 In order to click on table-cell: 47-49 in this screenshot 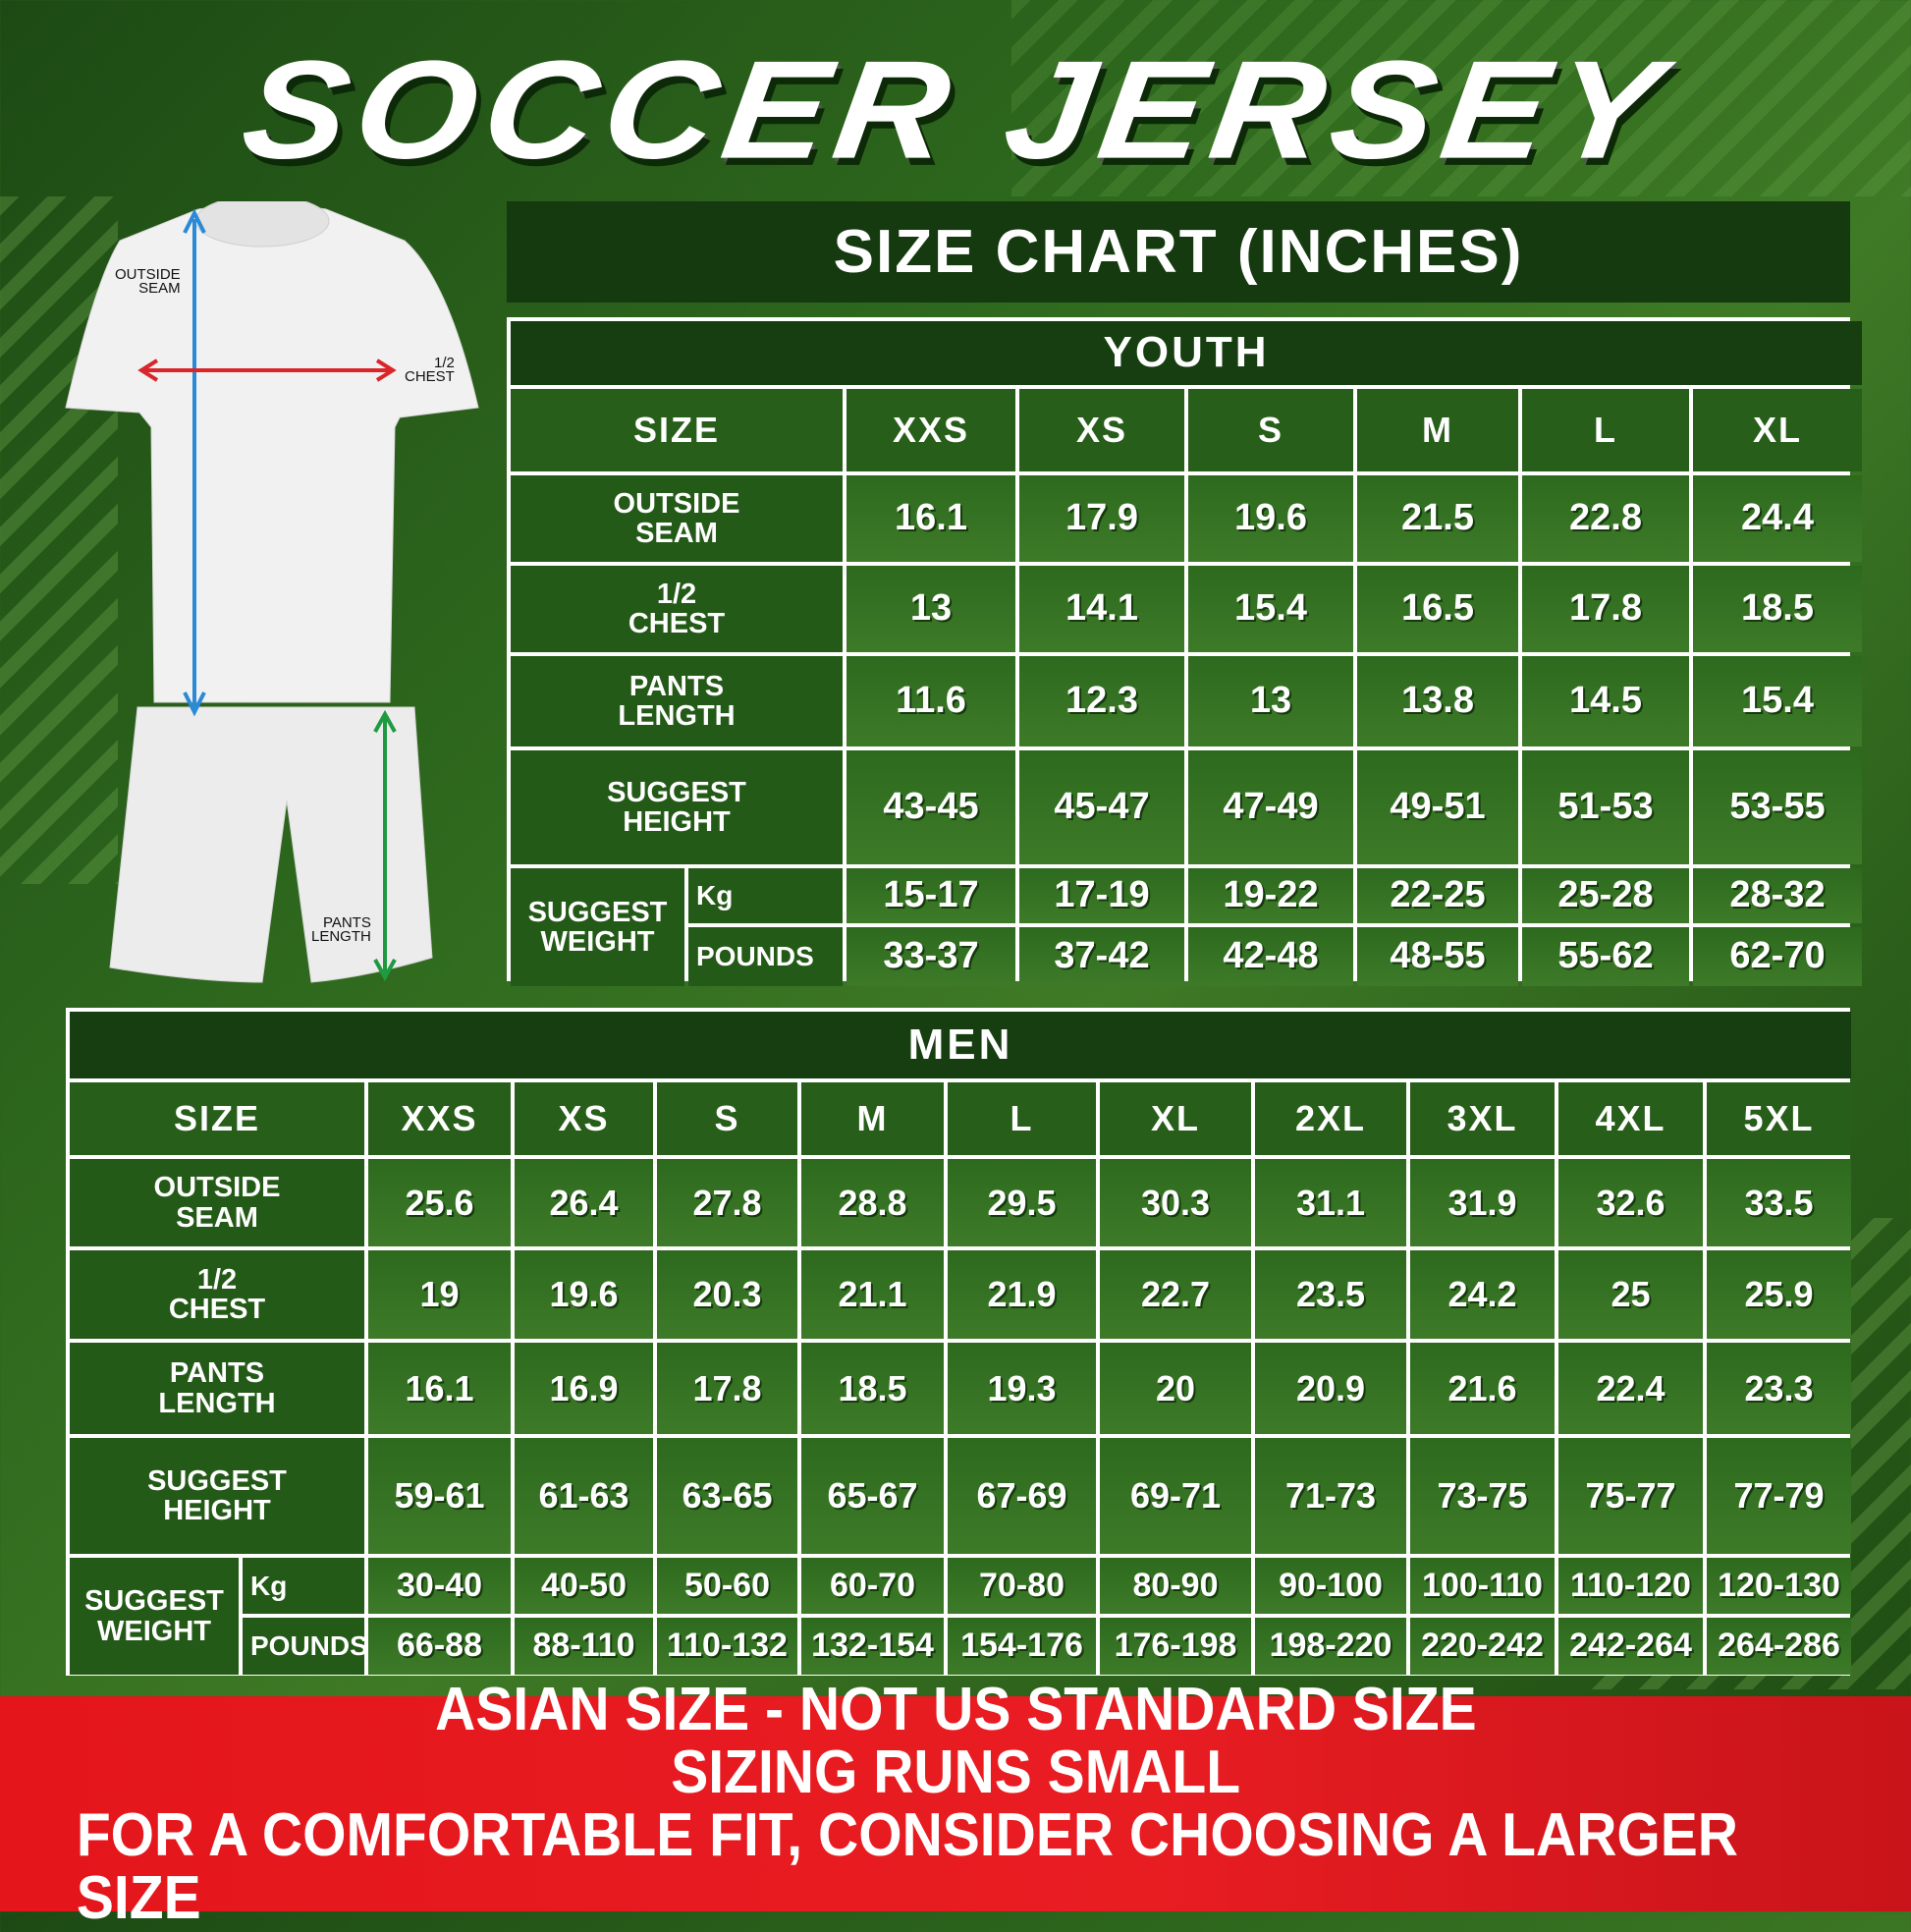, I will do `click(1270, 807)`.